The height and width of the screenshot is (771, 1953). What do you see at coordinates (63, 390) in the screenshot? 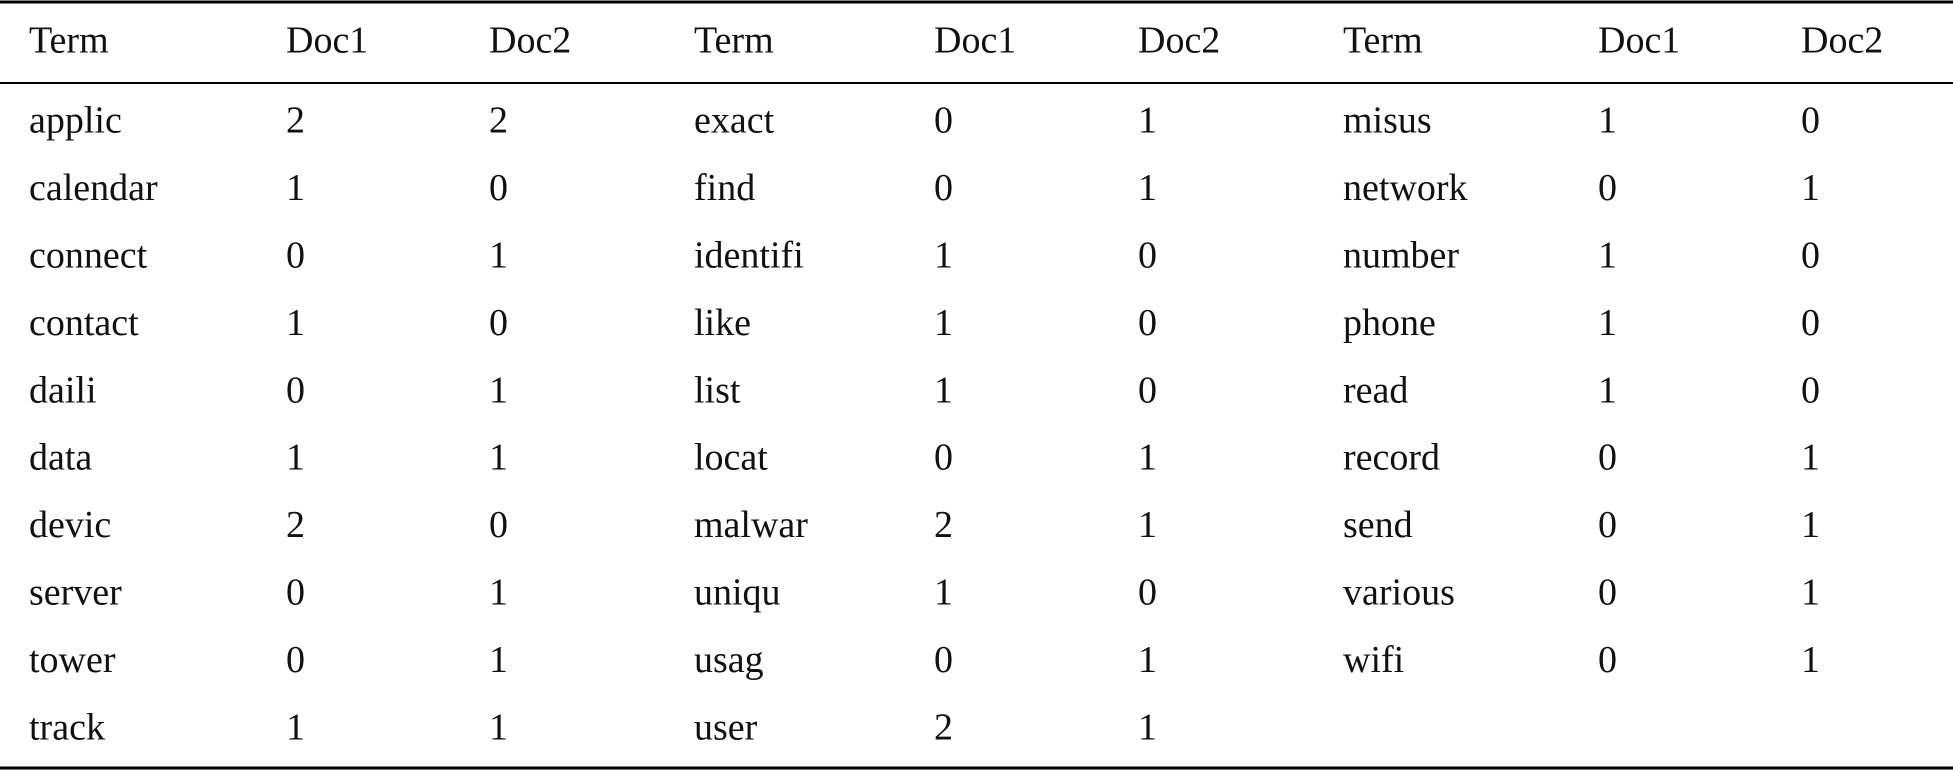
I see `cell: daili` at bounding box center [63, 390].